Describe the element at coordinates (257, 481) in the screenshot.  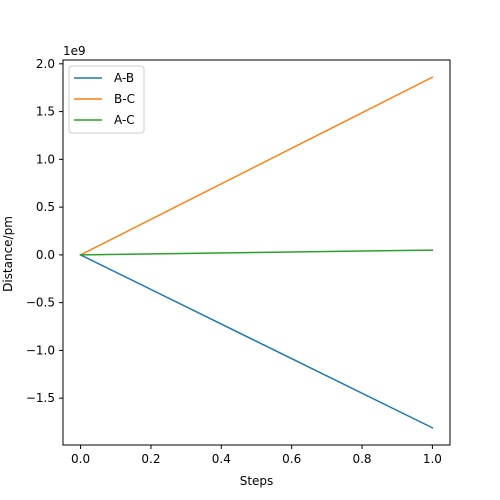
I see `x-axis-label: Steps` at that location.